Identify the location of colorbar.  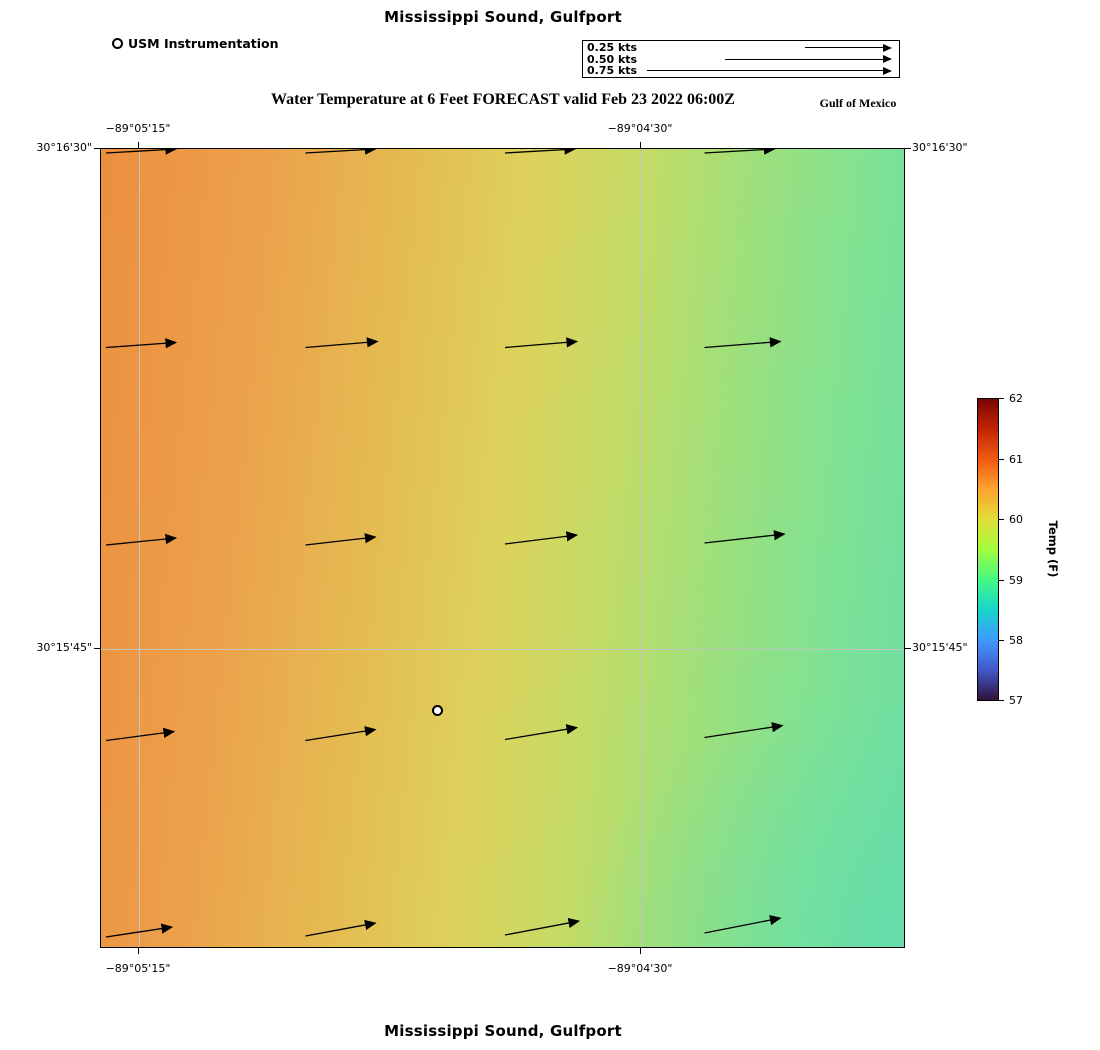
(988, 549).